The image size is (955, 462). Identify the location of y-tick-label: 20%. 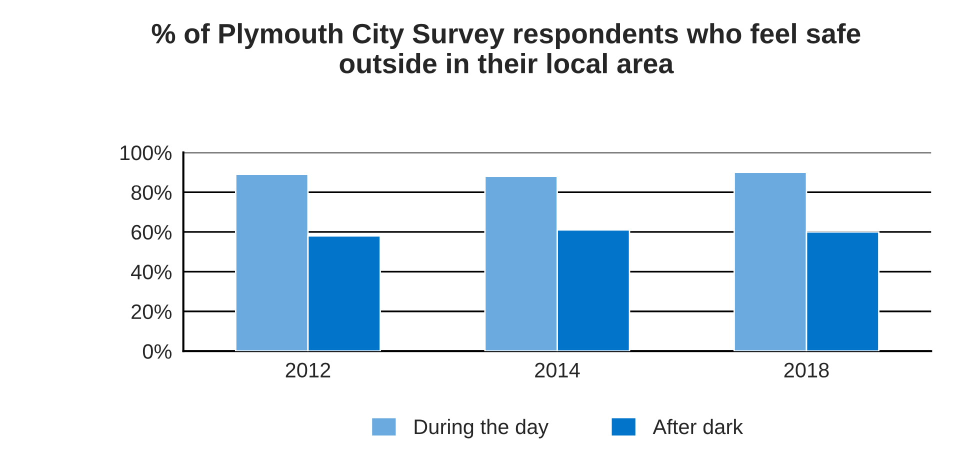
(152, 312).